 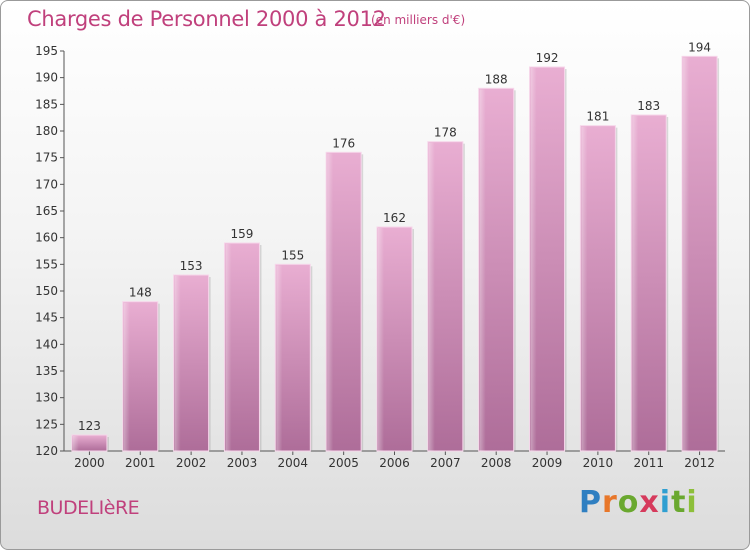 What do you see at coordinates (547, 58) in the screenshot?
I see `bar-value-label: 192` at bounding box center [547, 58].